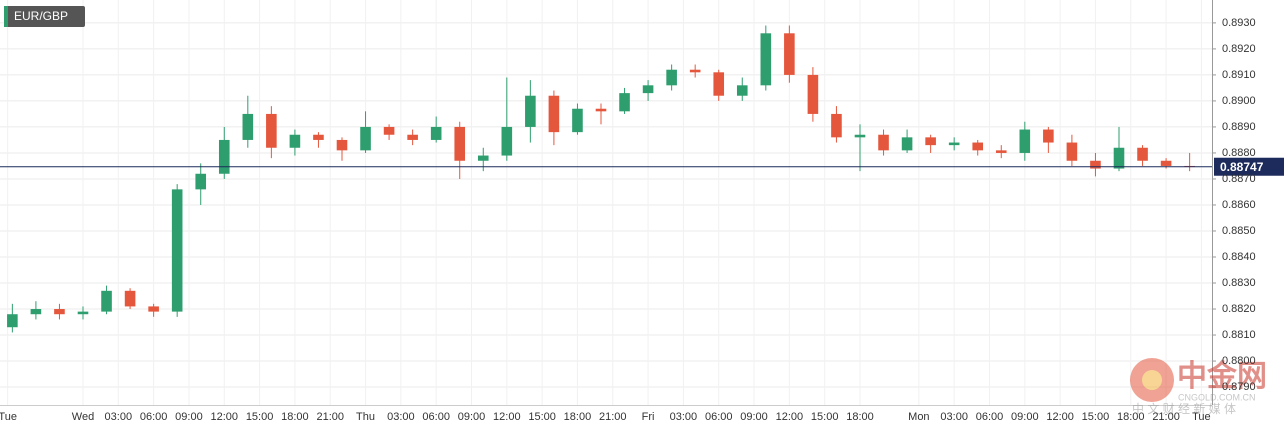 The image size is (1286, 430). What do you see at coordinates (1152, 380) in the screenshot?
I see `watermark-logo-inner` at bounding box center [1152, 380].